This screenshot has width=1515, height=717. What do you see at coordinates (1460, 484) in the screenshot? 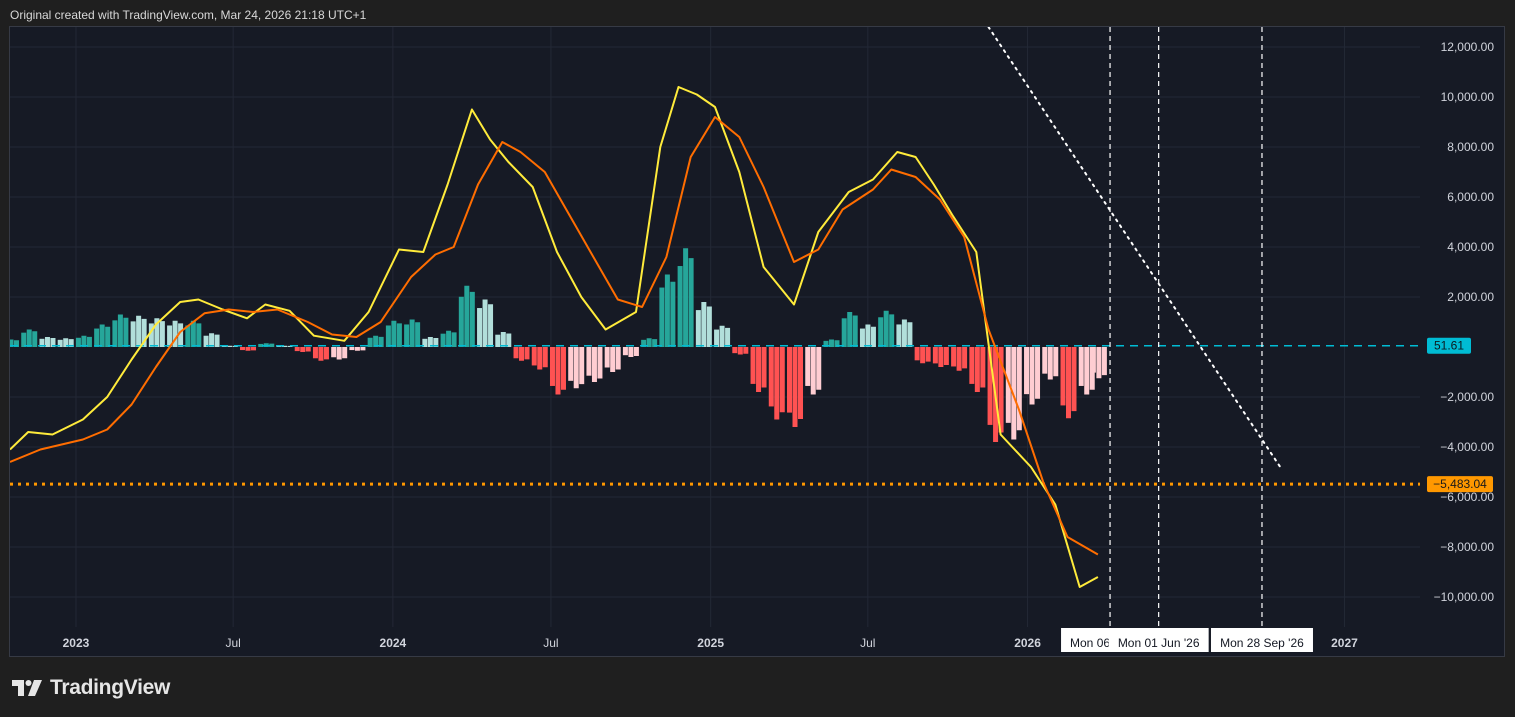
I see `level-label: −5,483.04` at bounding box center [1460, 484].